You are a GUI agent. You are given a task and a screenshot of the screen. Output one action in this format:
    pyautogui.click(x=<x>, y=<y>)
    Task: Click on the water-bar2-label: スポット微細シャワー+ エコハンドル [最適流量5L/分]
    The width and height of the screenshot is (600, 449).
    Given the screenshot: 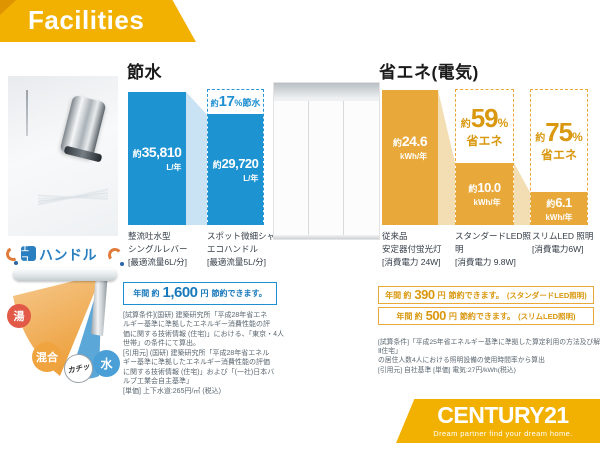 What is the action you would take?
    pyautogui.click(x=253, y=250)
    